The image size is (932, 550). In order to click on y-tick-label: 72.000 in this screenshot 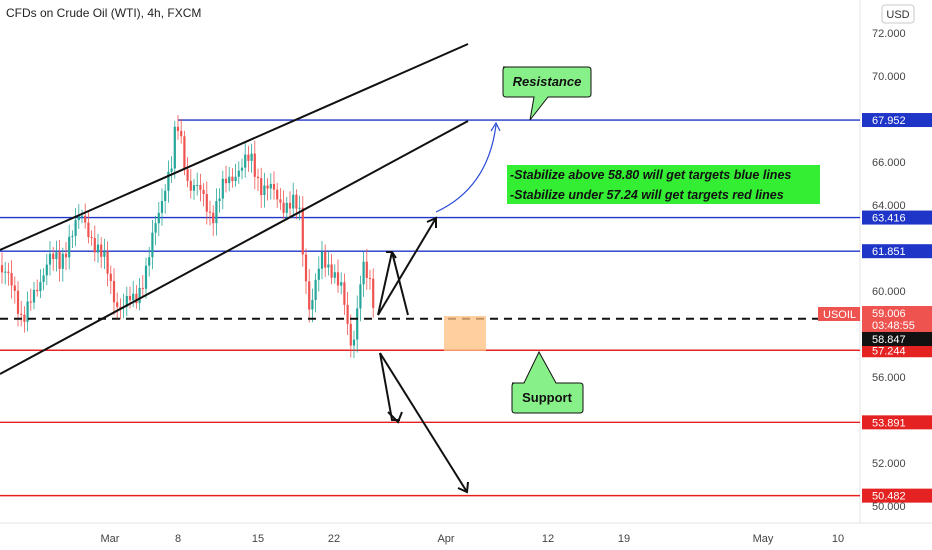, I will do `click(889, 34)`.